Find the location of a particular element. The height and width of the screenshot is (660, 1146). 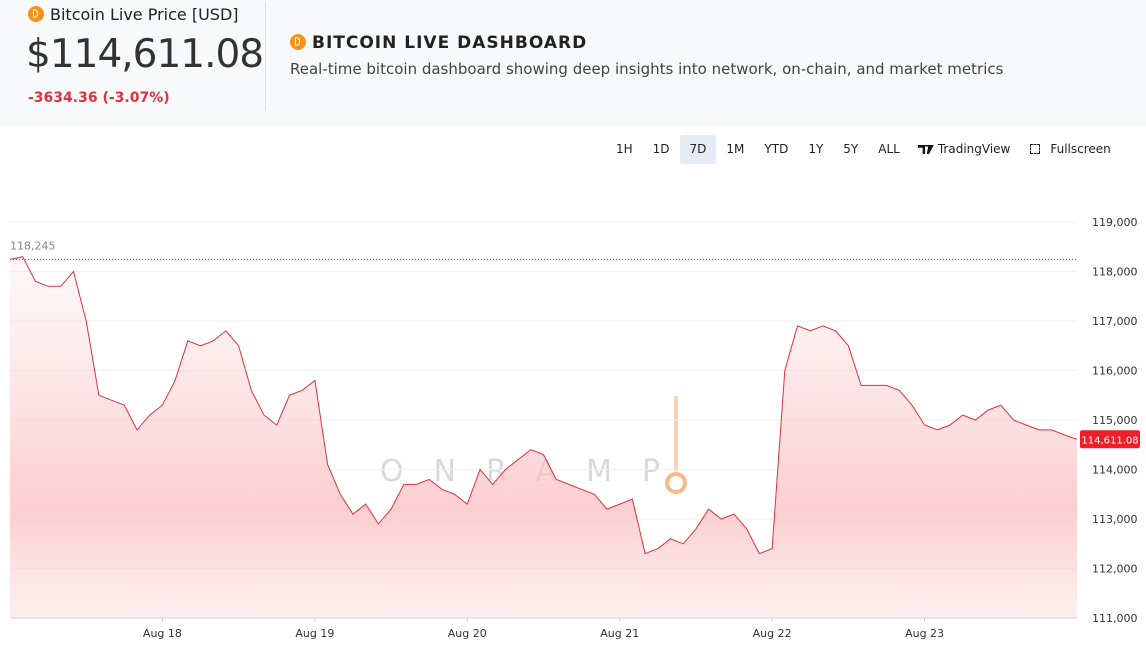

last-price-label: 114,611.08 is located at coordinates (1109, 440).